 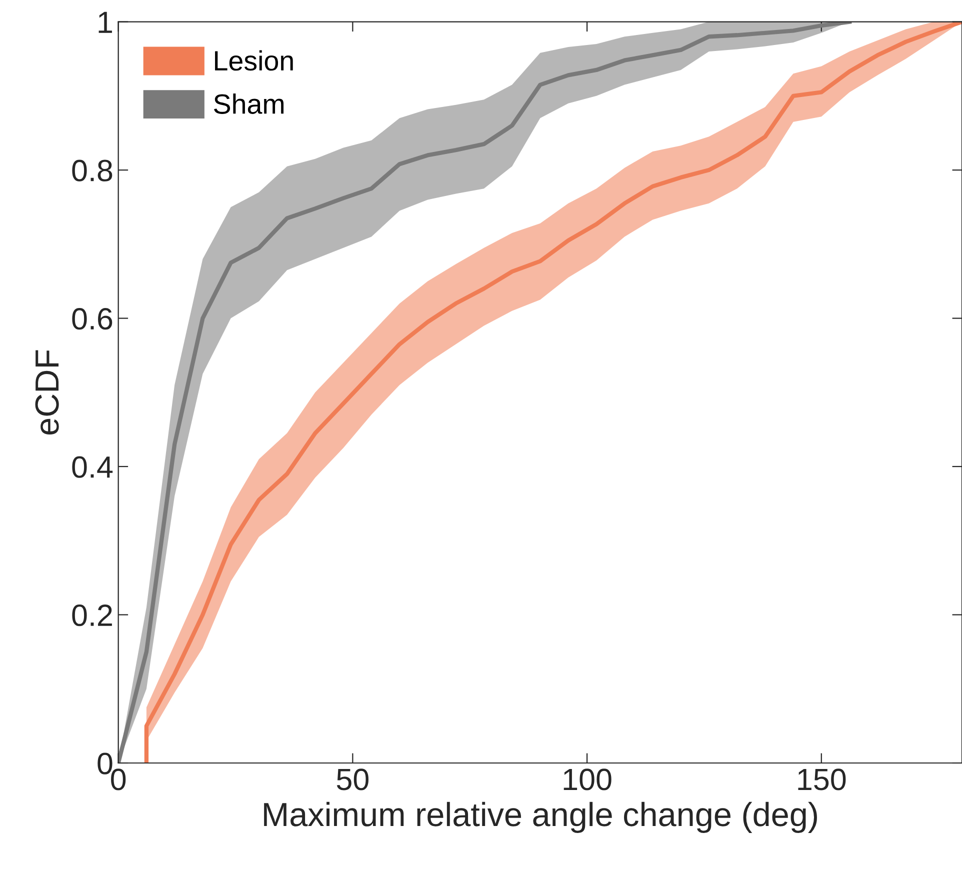 What do you see at coordinates (249, 104) in the screenshot?
I see `legend-label: Sham` at bounding box center [249, 104].